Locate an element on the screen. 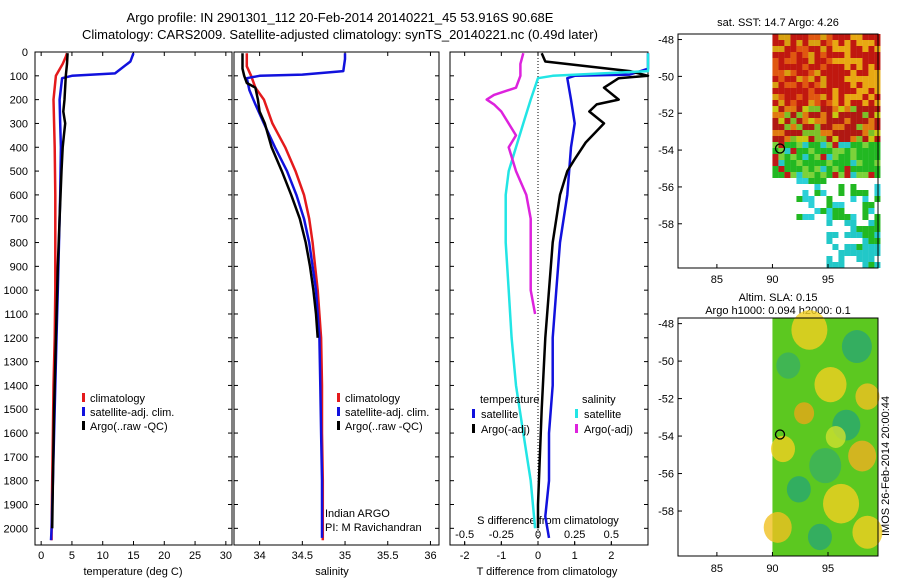 The width and height of the screenshot is (900, 580). salinity-axis-label: salinity is located at coordinates (332, 572).